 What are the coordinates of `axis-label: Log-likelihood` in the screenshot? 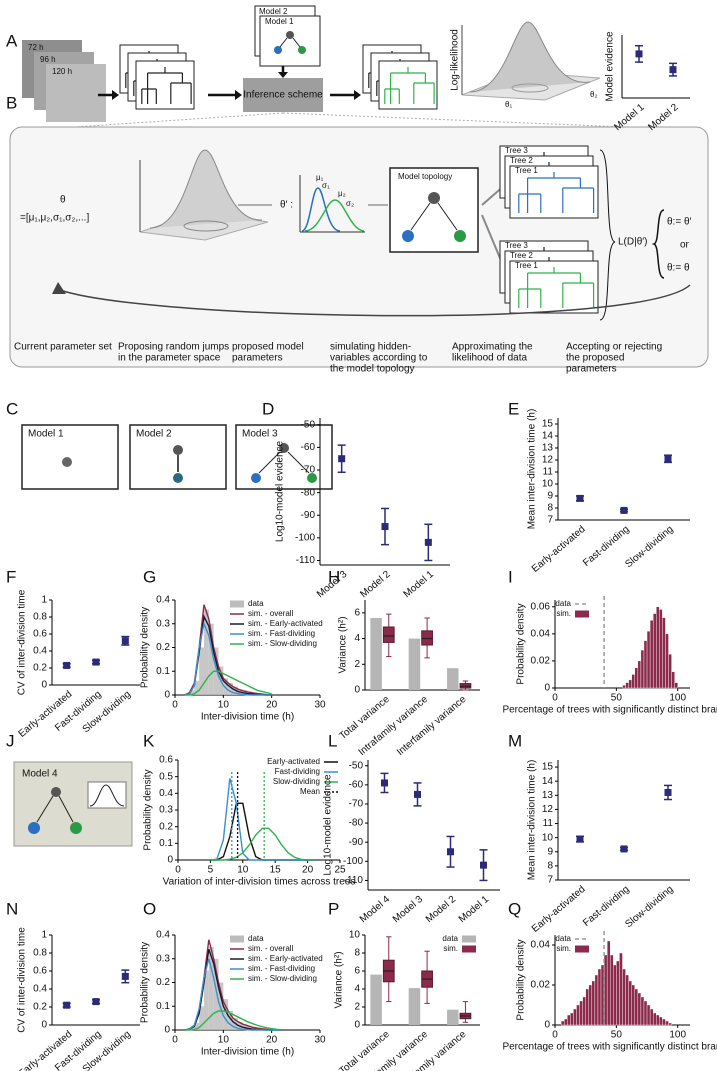 It's located at (455, 60).